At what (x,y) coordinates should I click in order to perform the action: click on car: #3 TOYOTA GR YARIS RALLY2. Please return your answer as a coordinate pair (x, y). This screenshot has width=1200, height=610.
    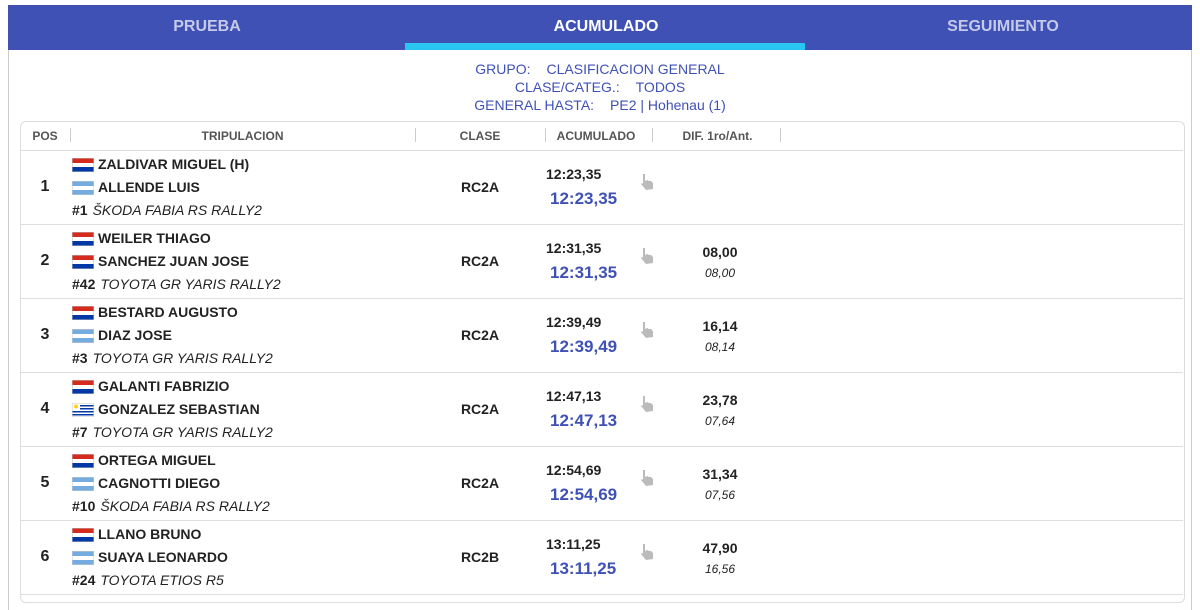
    Looking at the image, I should click on (172, 358).